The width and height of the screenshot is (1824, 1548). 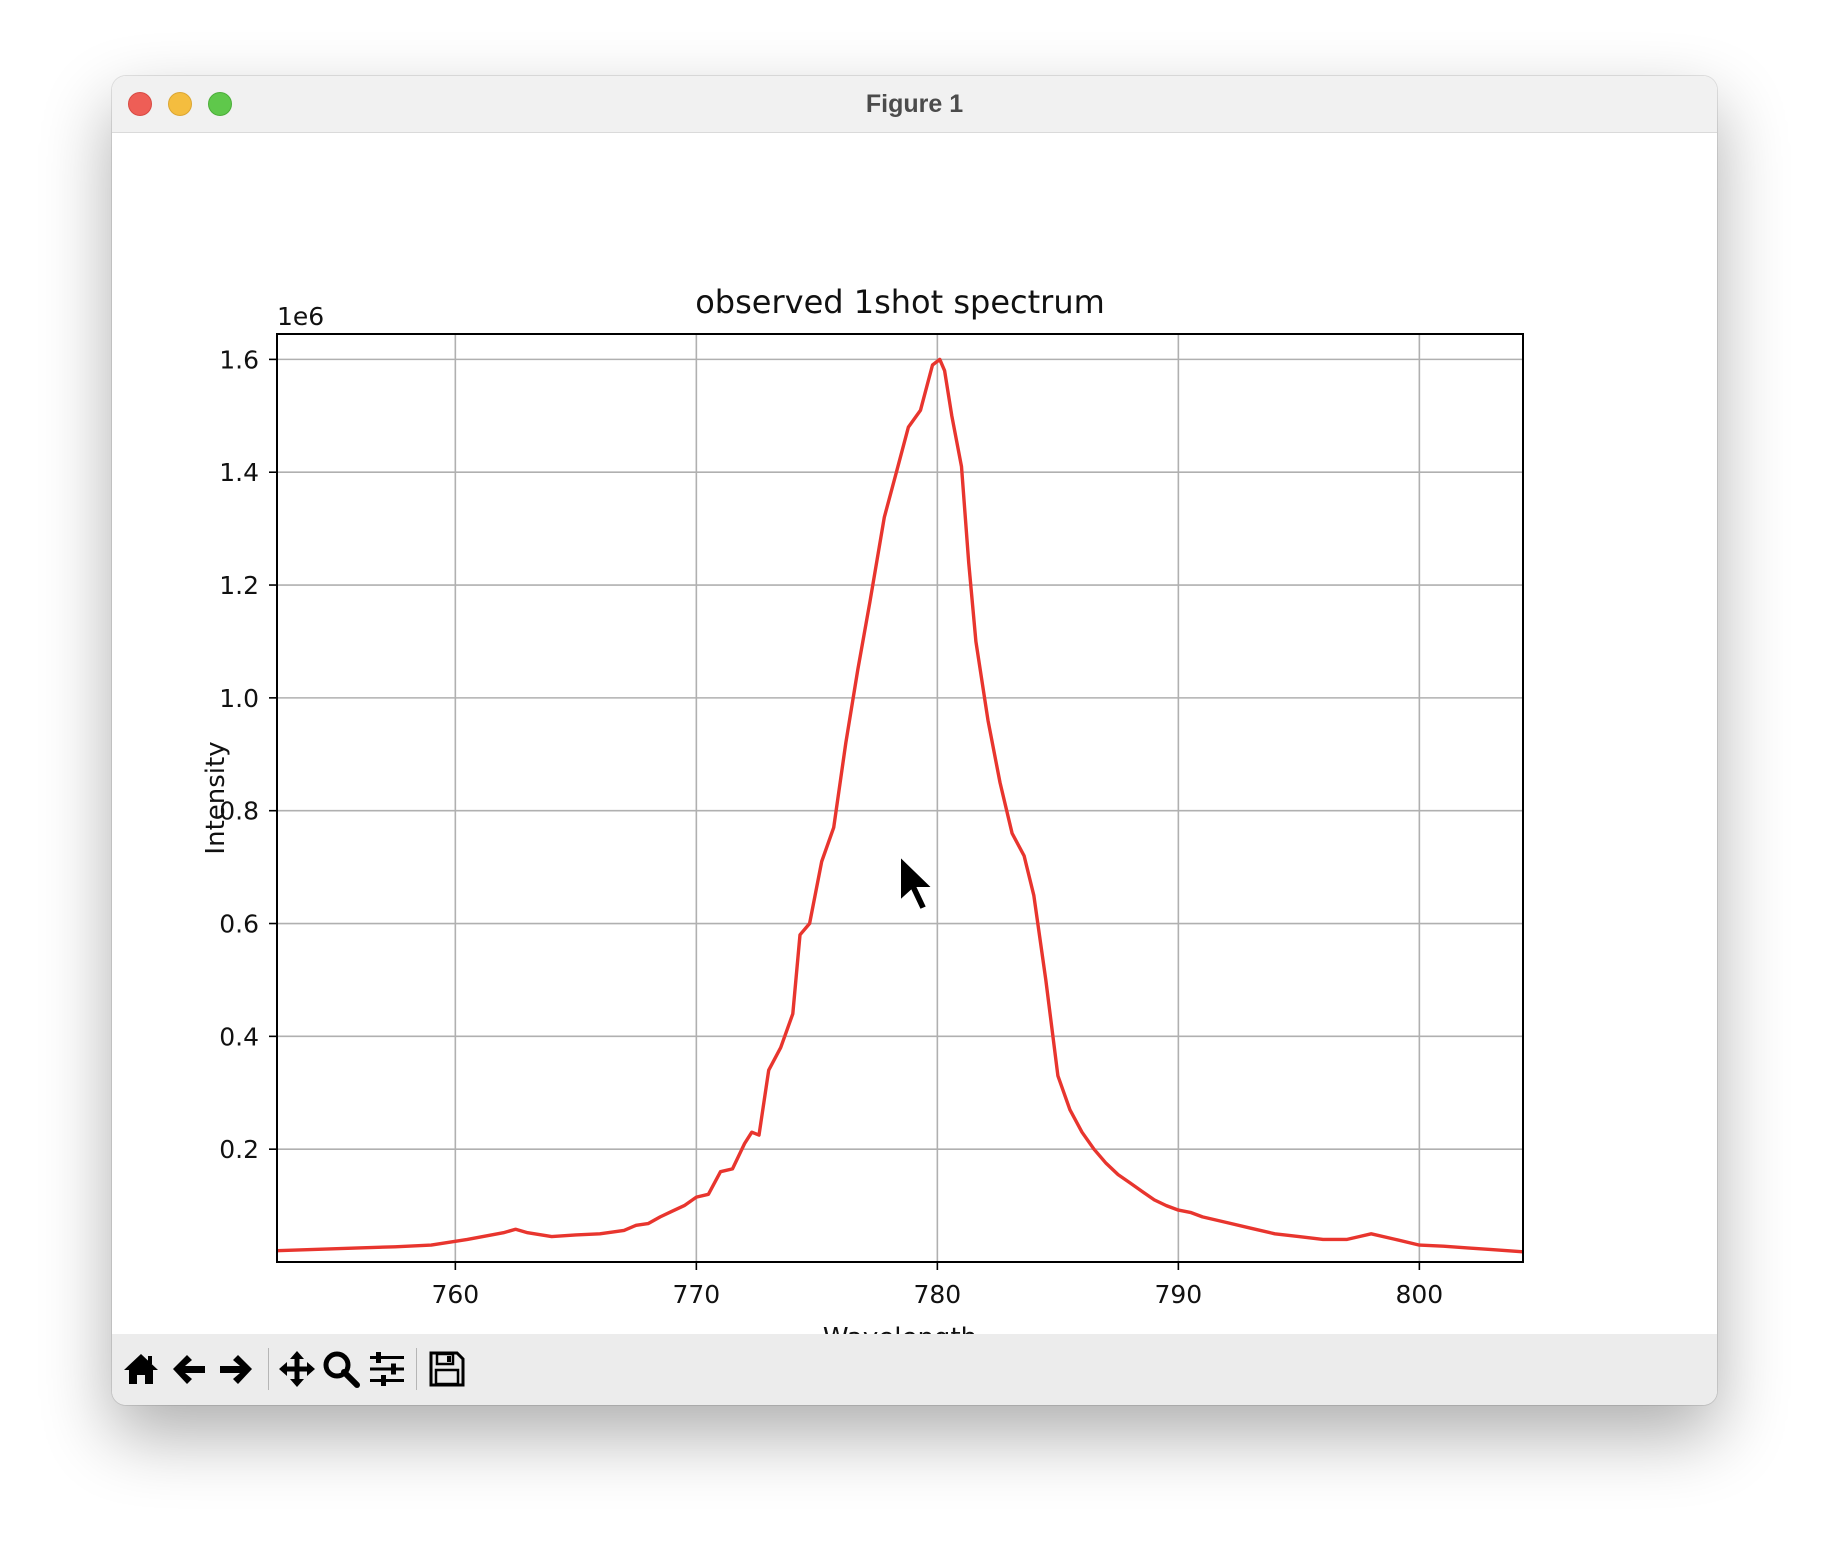 I want to click on configure-subplots-button, so click(x=387, y=1369).